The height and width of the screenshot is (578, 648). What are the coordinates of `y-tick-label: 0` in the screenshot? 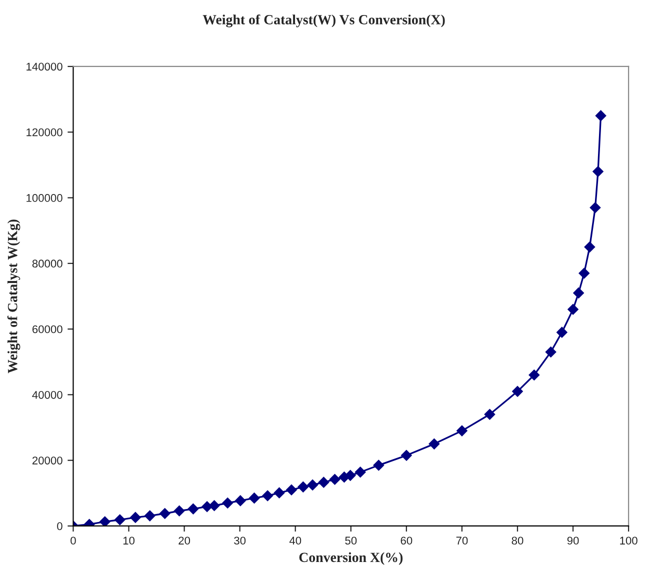 It's located at (59, 526).